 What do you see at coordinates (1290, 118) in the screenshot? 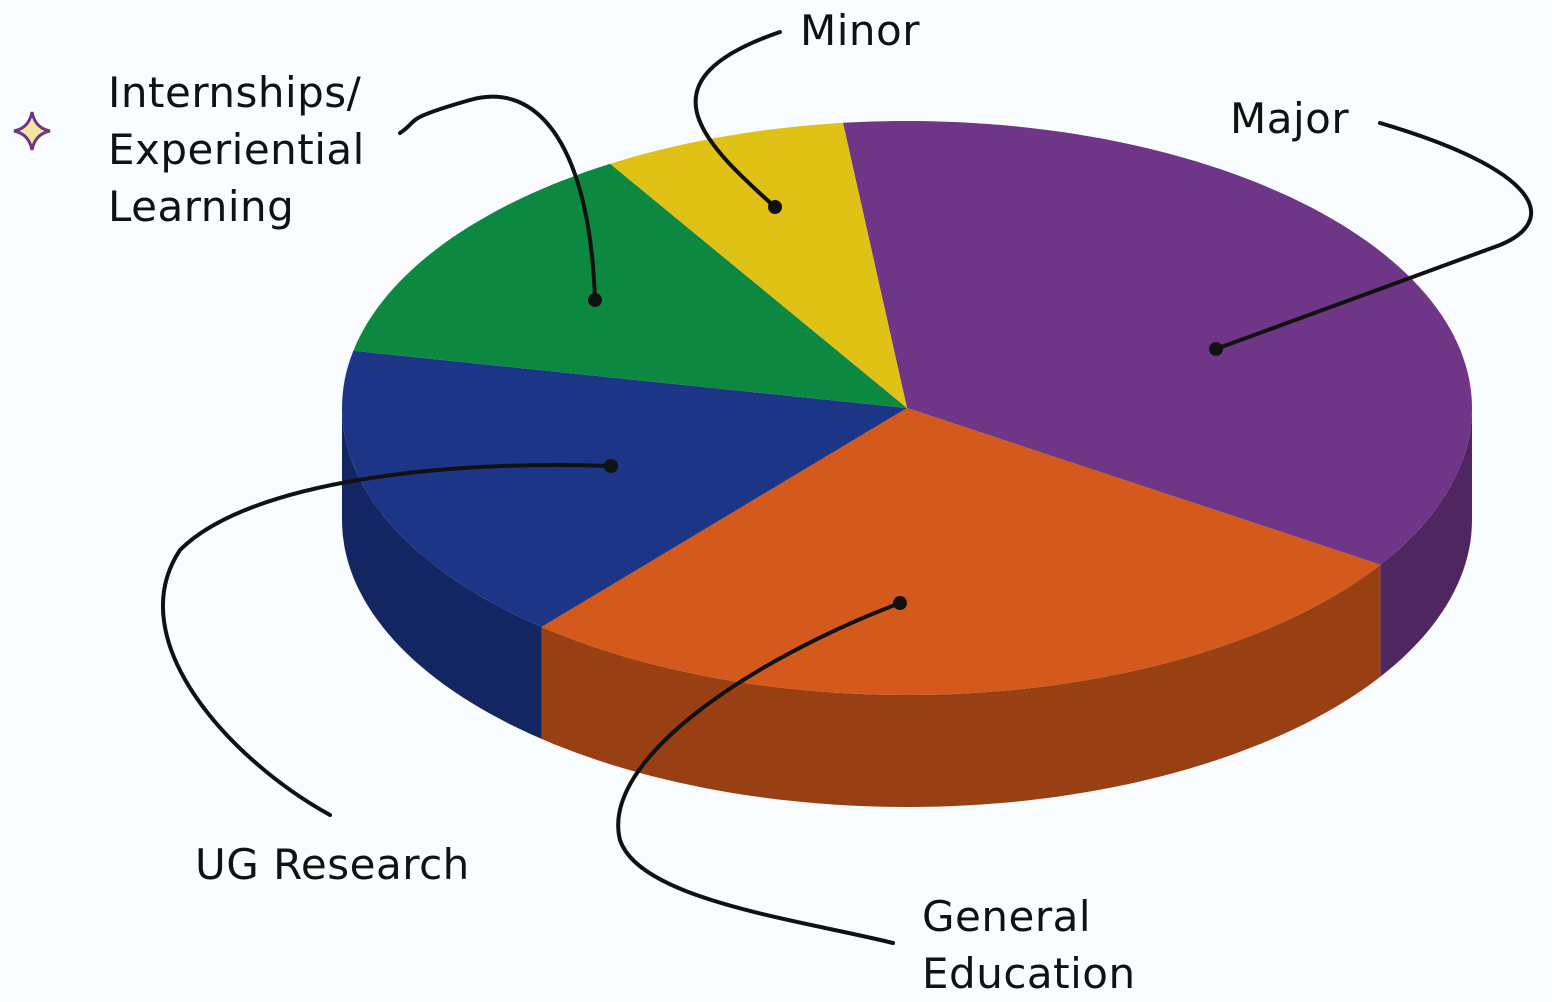
I see `slice-label: Major` at bounding box center [1290, 118].